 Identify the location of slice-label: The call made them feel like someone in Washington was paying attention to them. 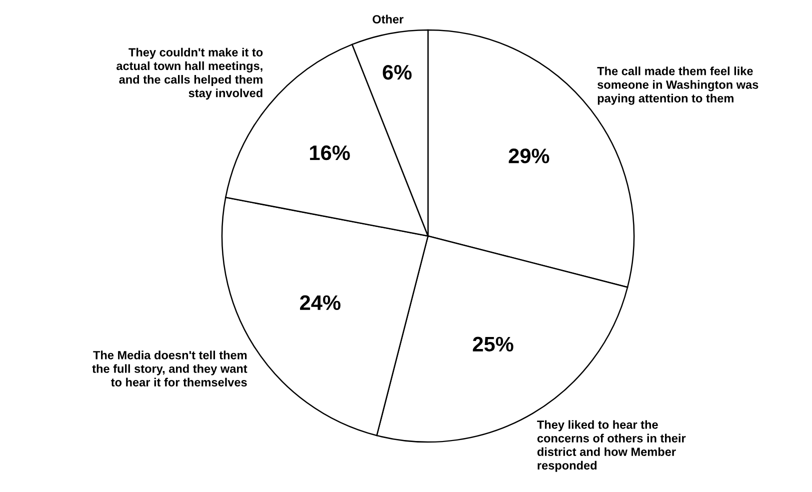
(677, 85).